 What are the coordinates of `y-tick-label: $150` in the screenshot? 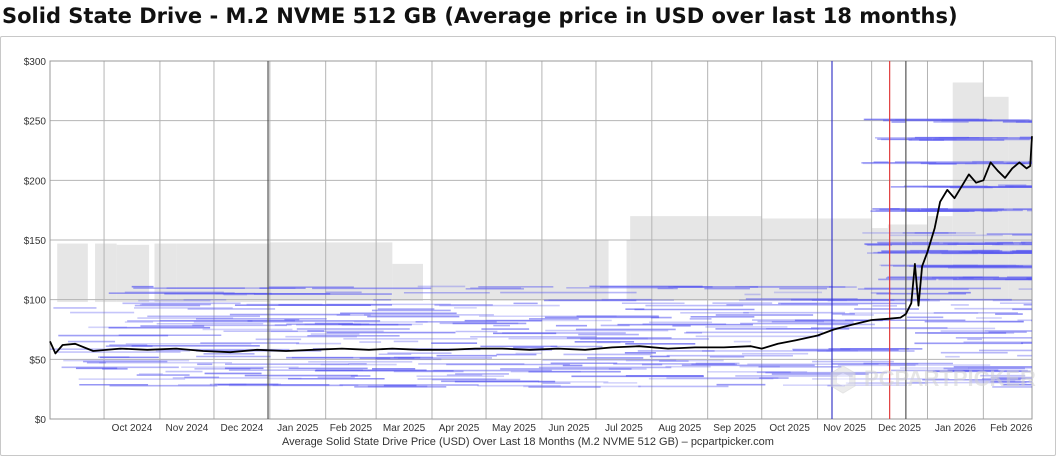 It's located at (35, 241).